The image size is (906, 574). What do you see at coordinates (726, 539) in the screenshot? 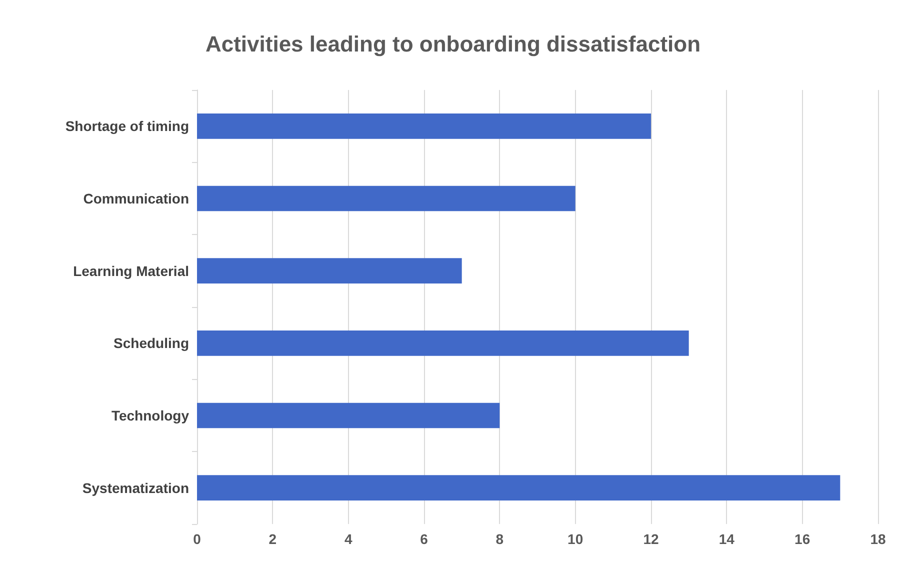
I see `x-tick-label: 14` at bounding box center [726, 539].